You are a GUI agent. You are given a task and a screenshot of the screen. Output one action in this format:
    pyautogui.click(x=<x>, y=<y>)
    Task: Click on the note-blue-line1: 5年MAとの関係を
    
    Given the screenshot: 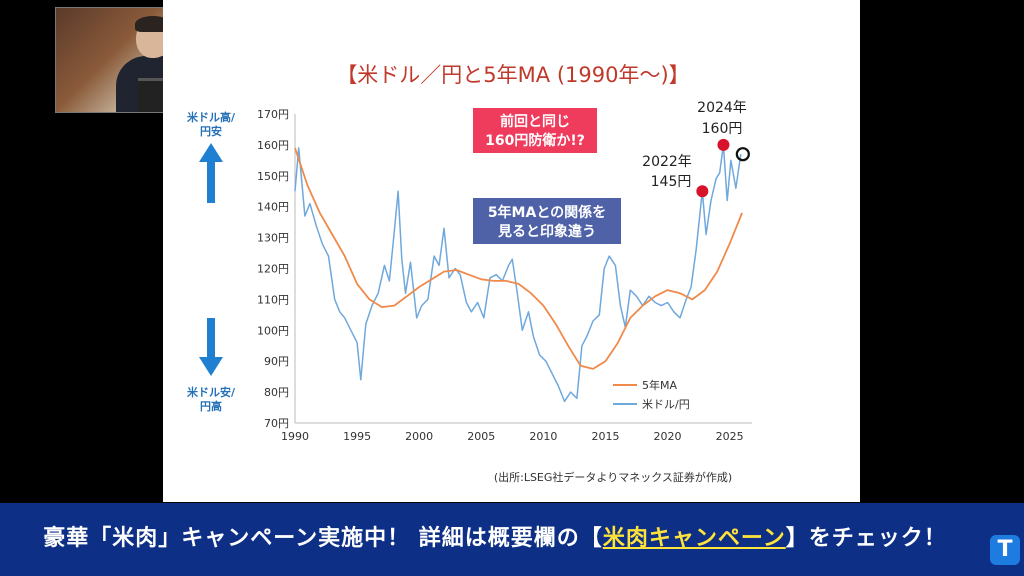 What is the action you would take?
    pyautogui.click(x=547, y=212)
    